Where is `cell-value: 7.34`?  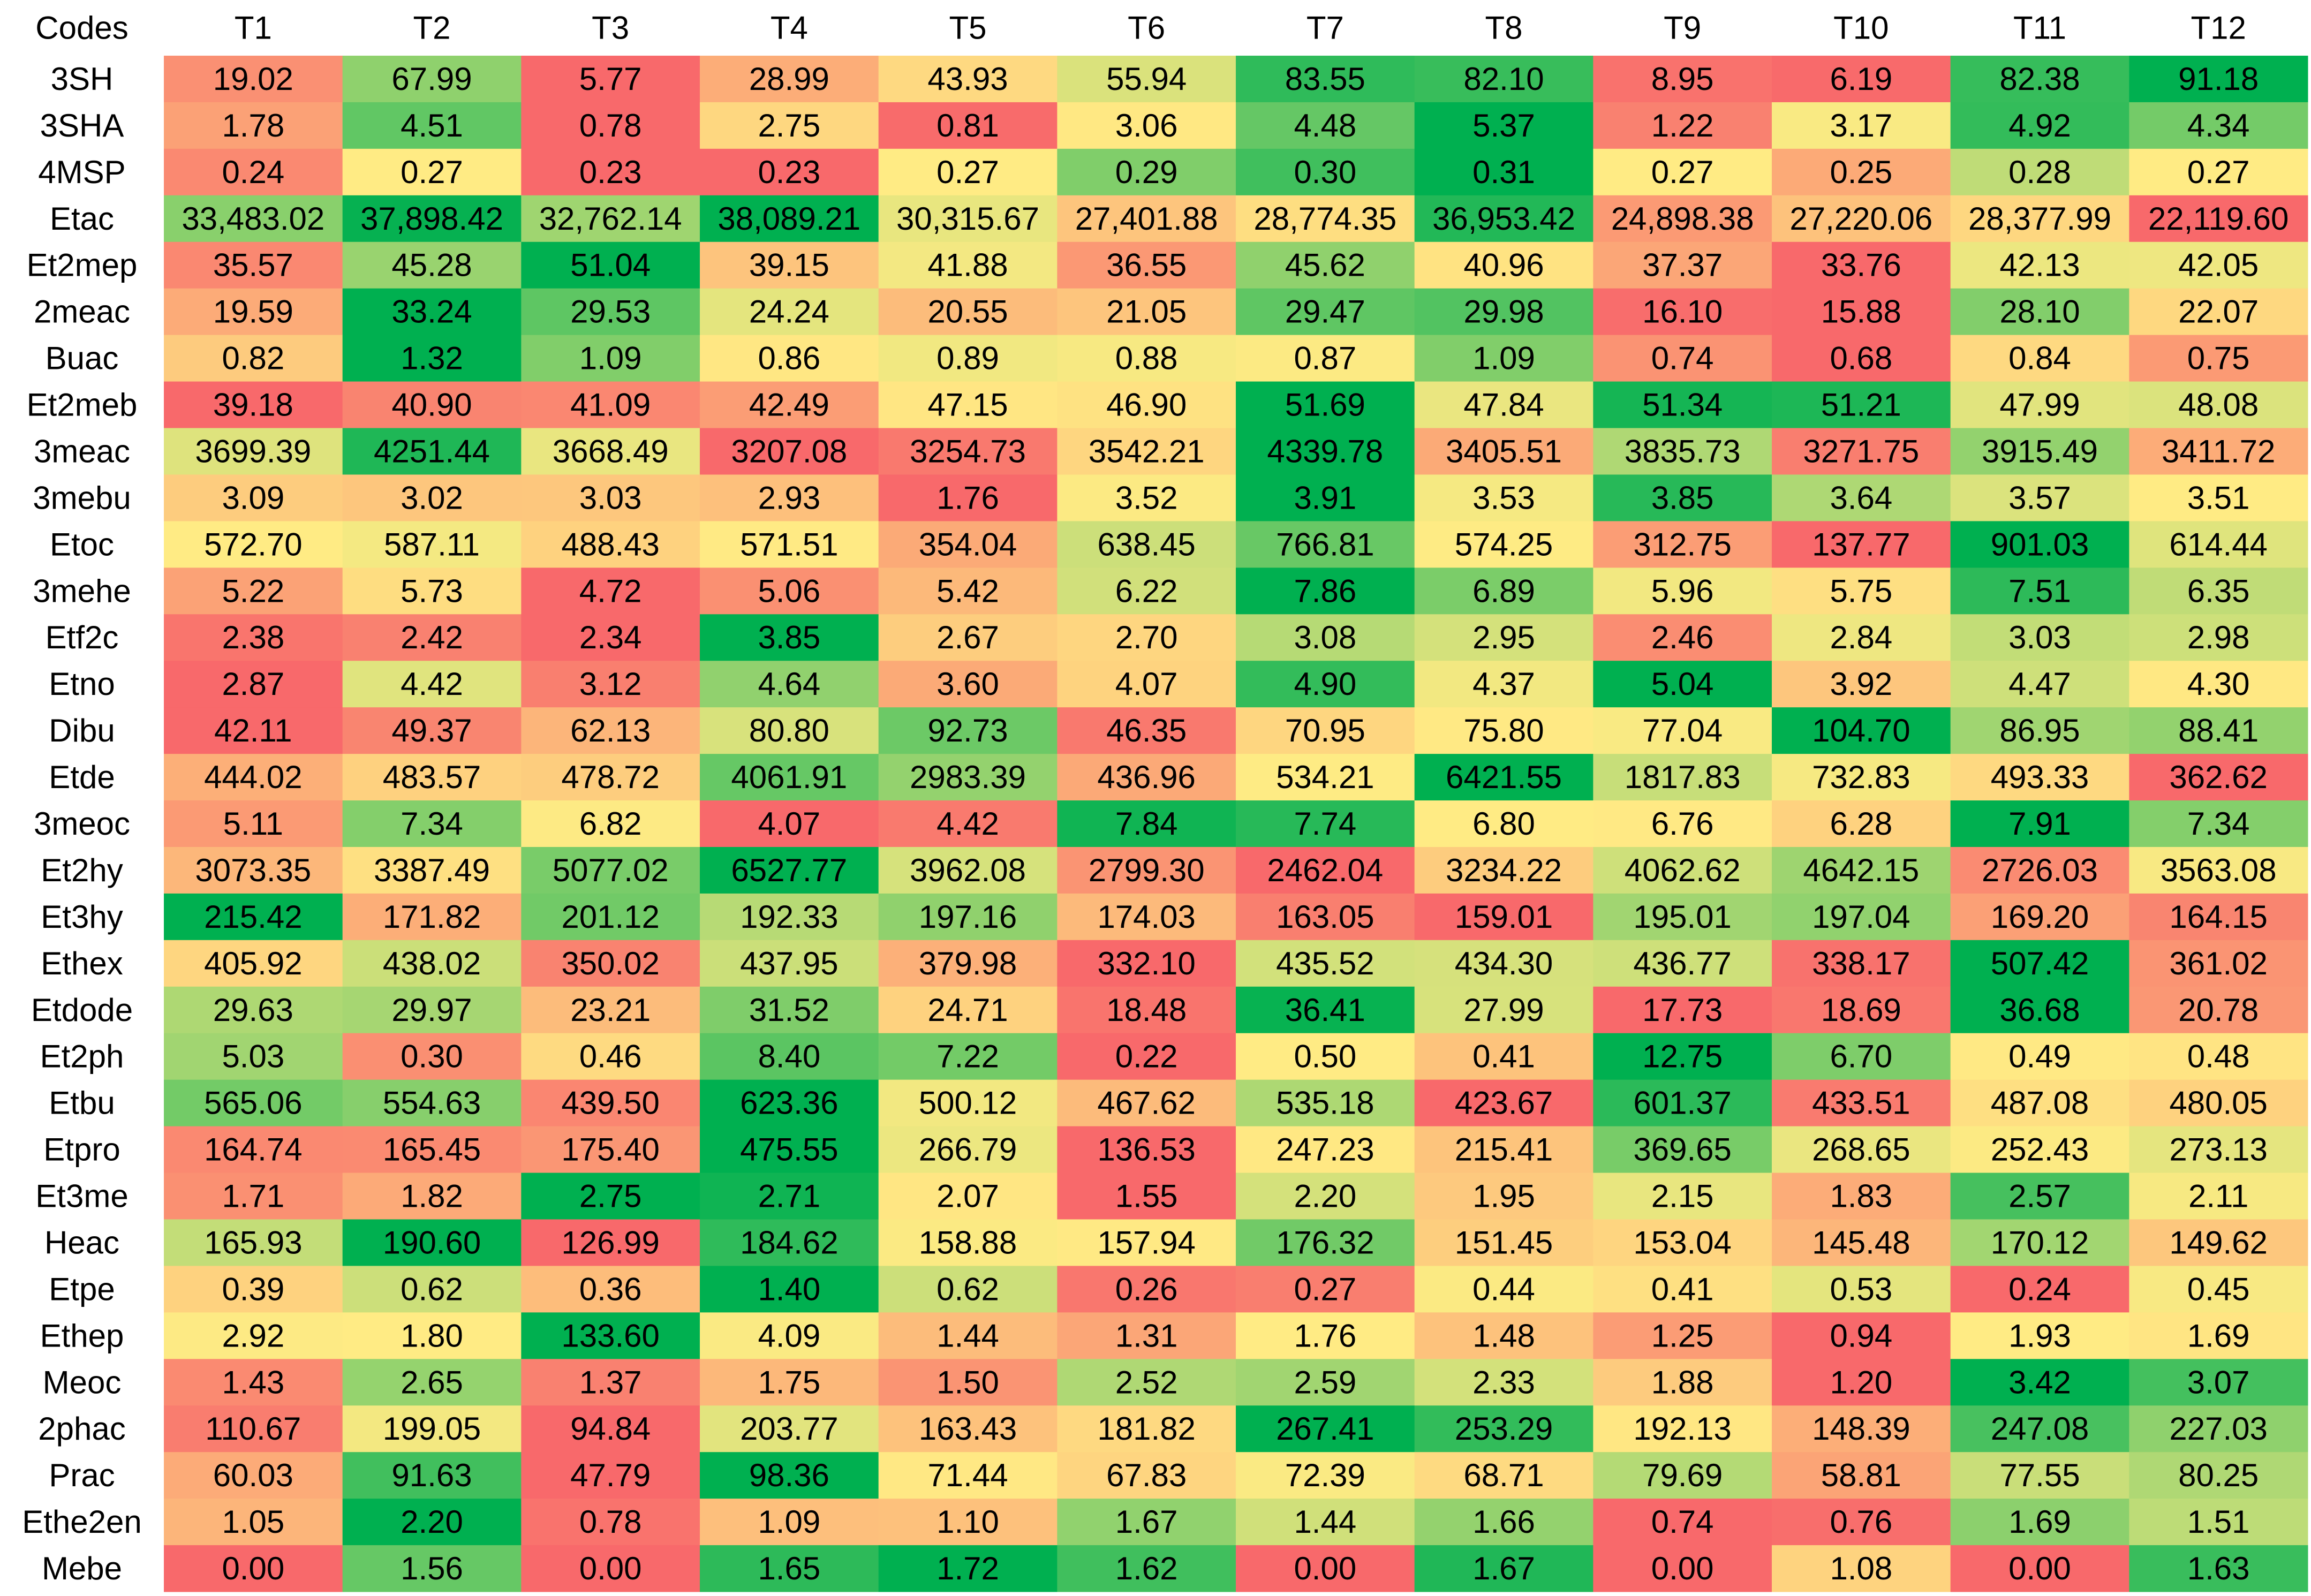
cell-value: 7.34 is located at coordinates (2218, 824).